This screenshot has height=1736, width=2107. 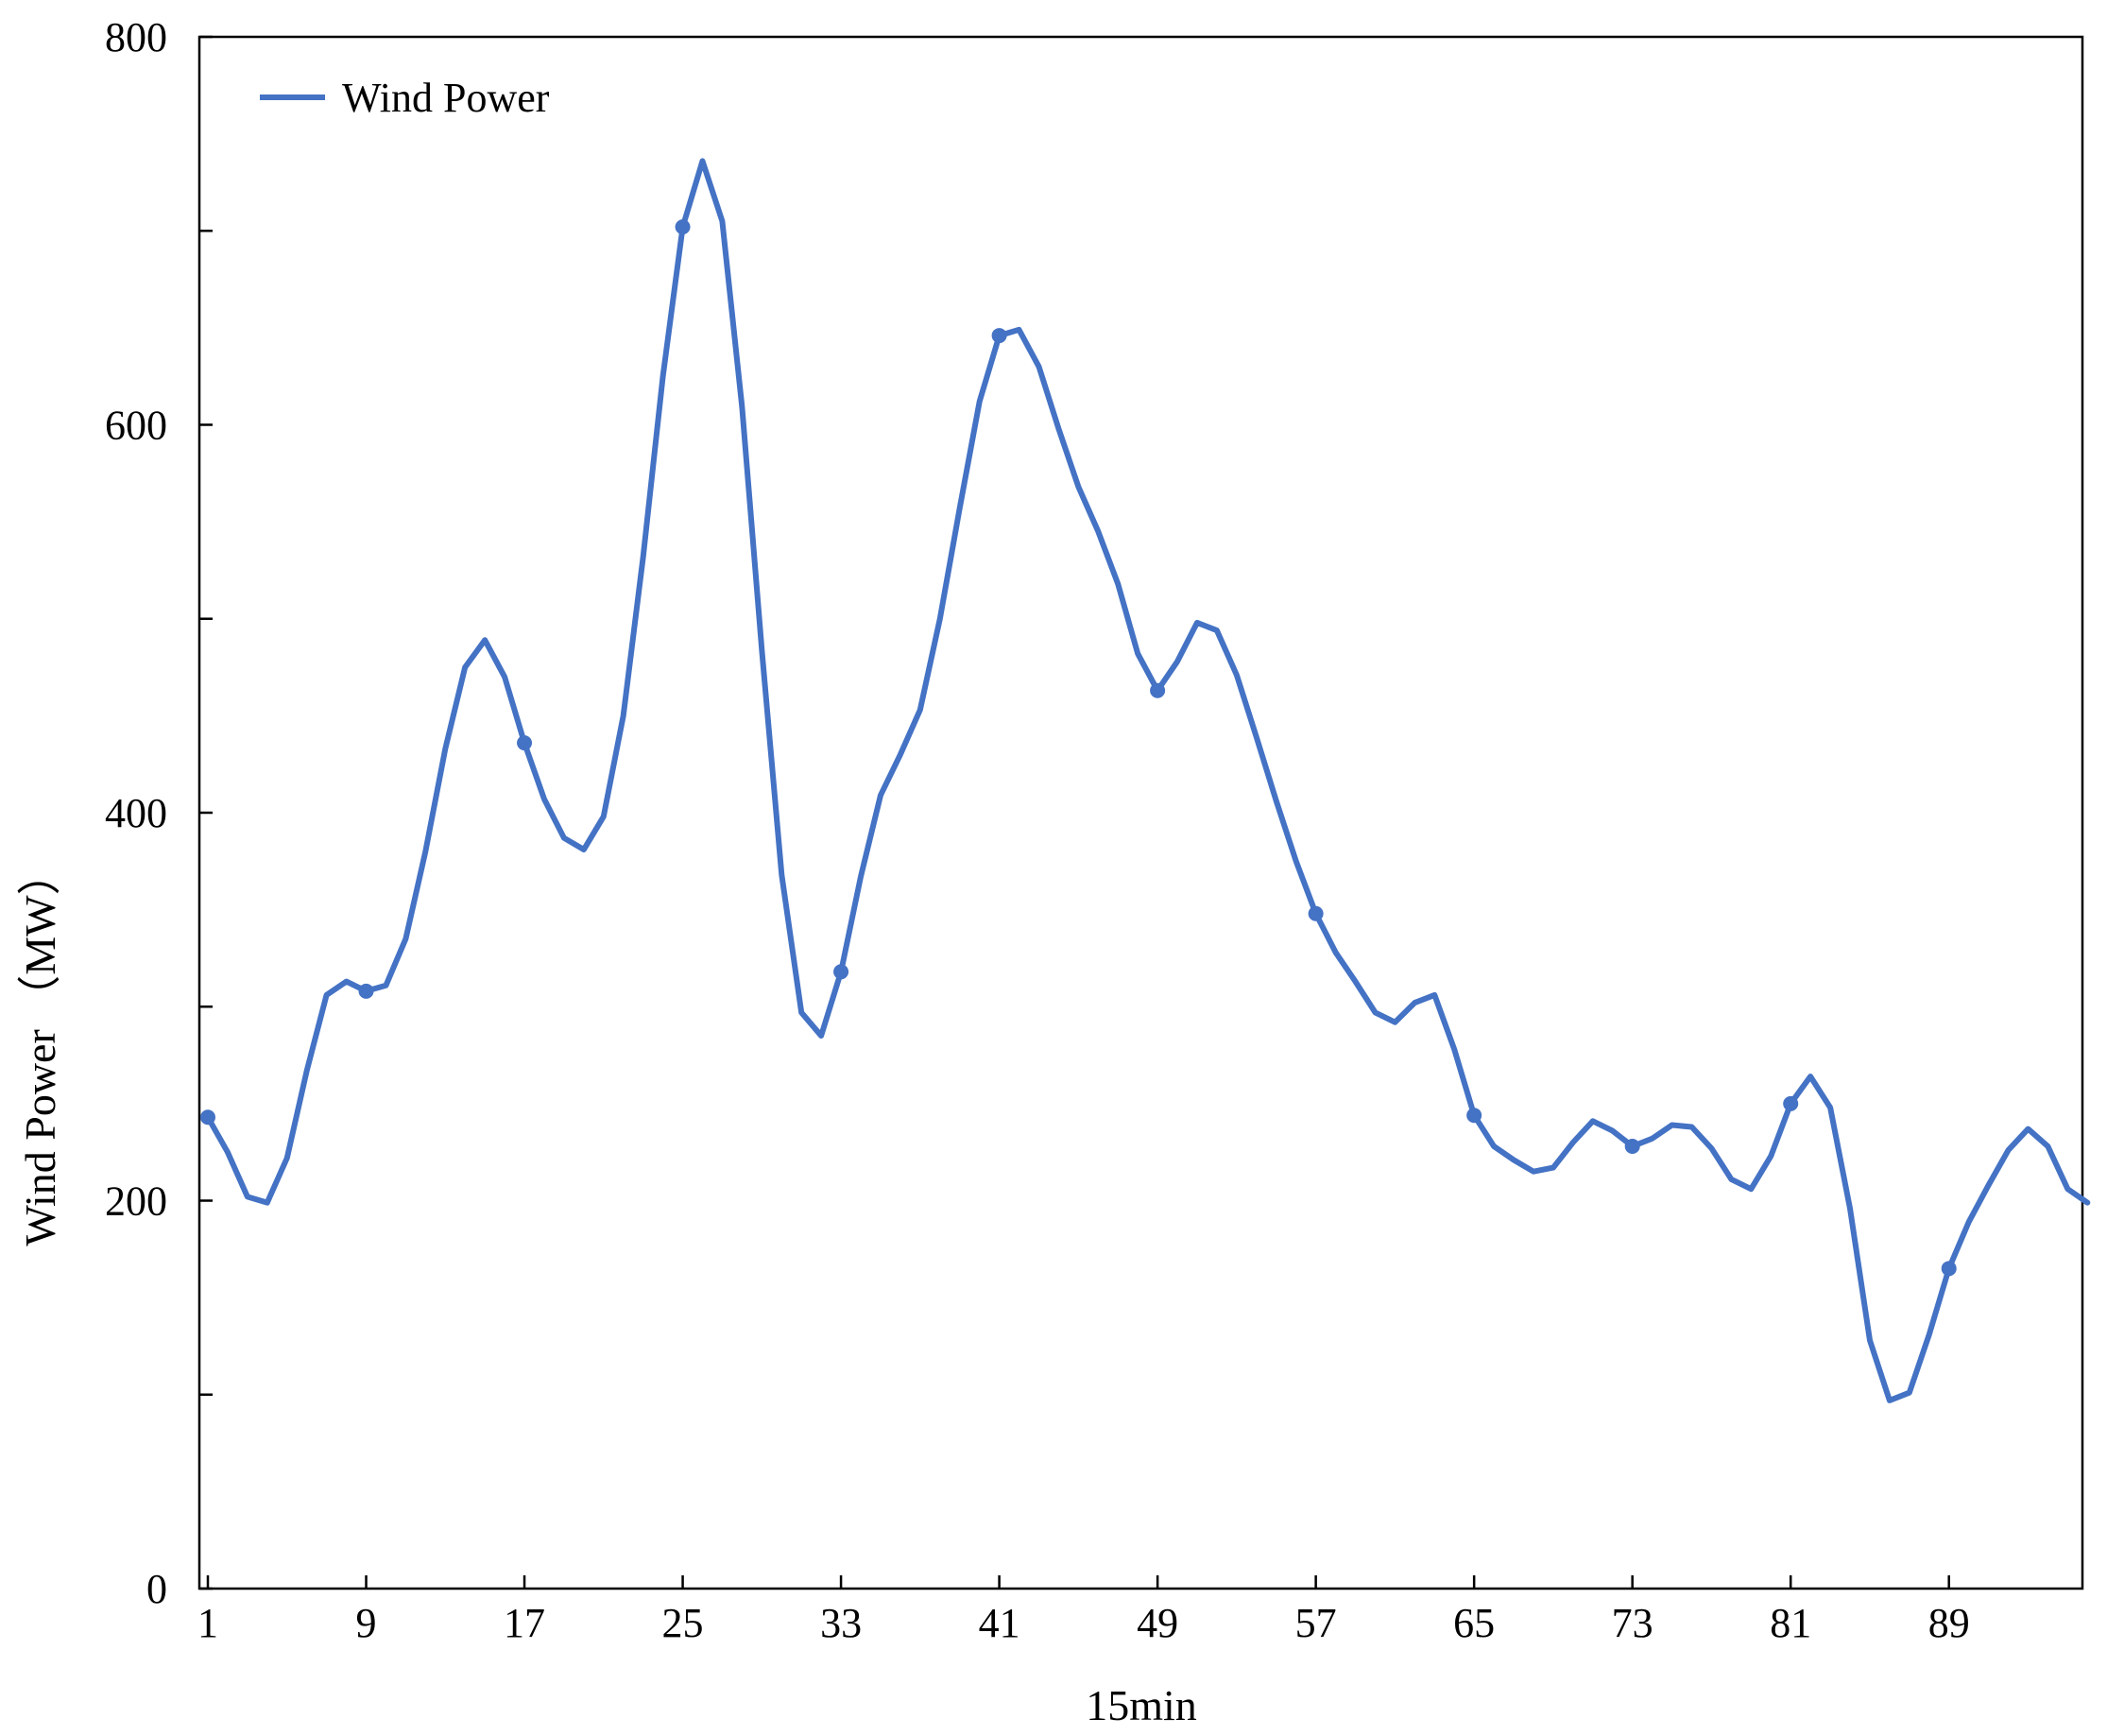 I want to click on x-tick-label-33: 33, so click(x=841, y=1623).